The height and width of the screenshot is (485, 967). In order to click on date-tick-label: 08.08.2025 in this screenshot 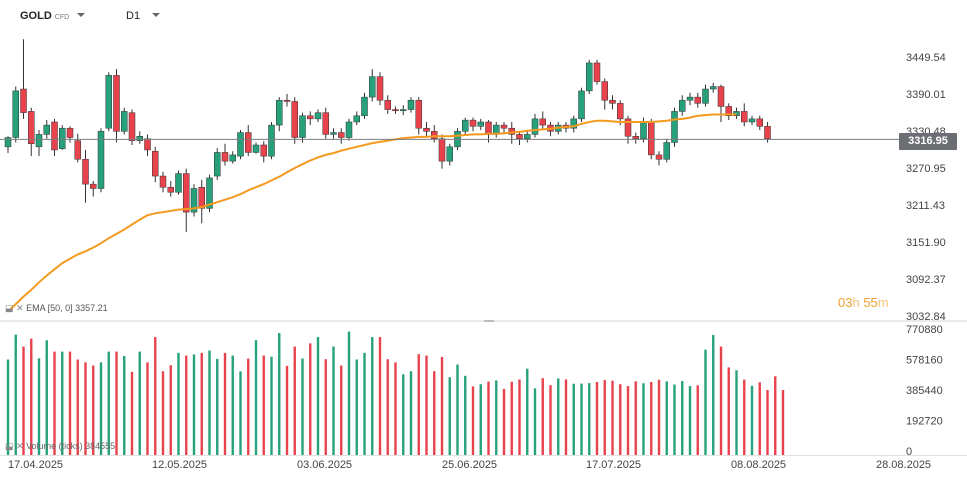, I will do `click(758, 465)`.